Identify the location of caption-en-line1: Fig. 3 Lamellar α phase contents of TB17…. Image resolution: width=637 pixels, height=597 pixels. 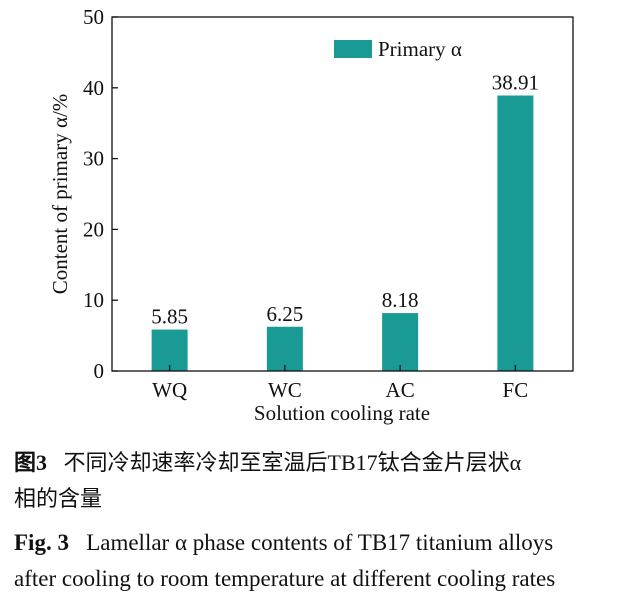
(283, 543).